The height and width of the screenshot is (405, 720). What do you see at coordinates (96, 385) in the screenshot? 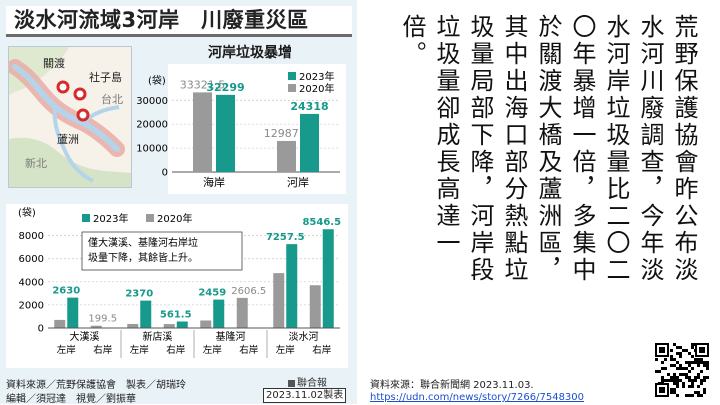
I see `source-line-1: 資料來源／荒野保護協會 製表／胡瑞玲` at bounding box center [96, 385].